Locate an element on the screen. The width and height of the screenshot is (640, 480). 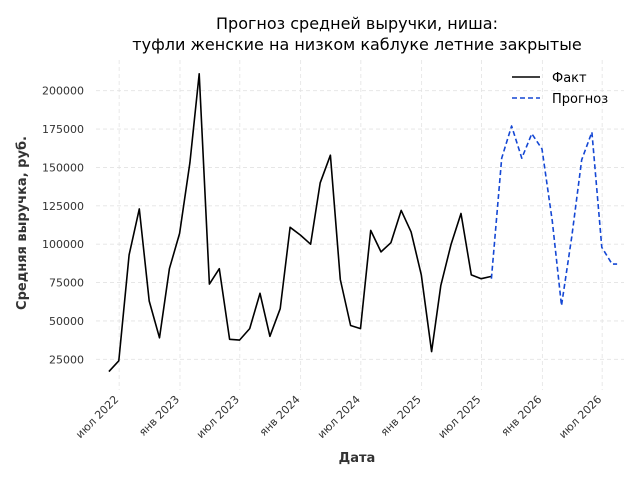
x-tick-label: июл 2025 is located at coordinates (460, 417).